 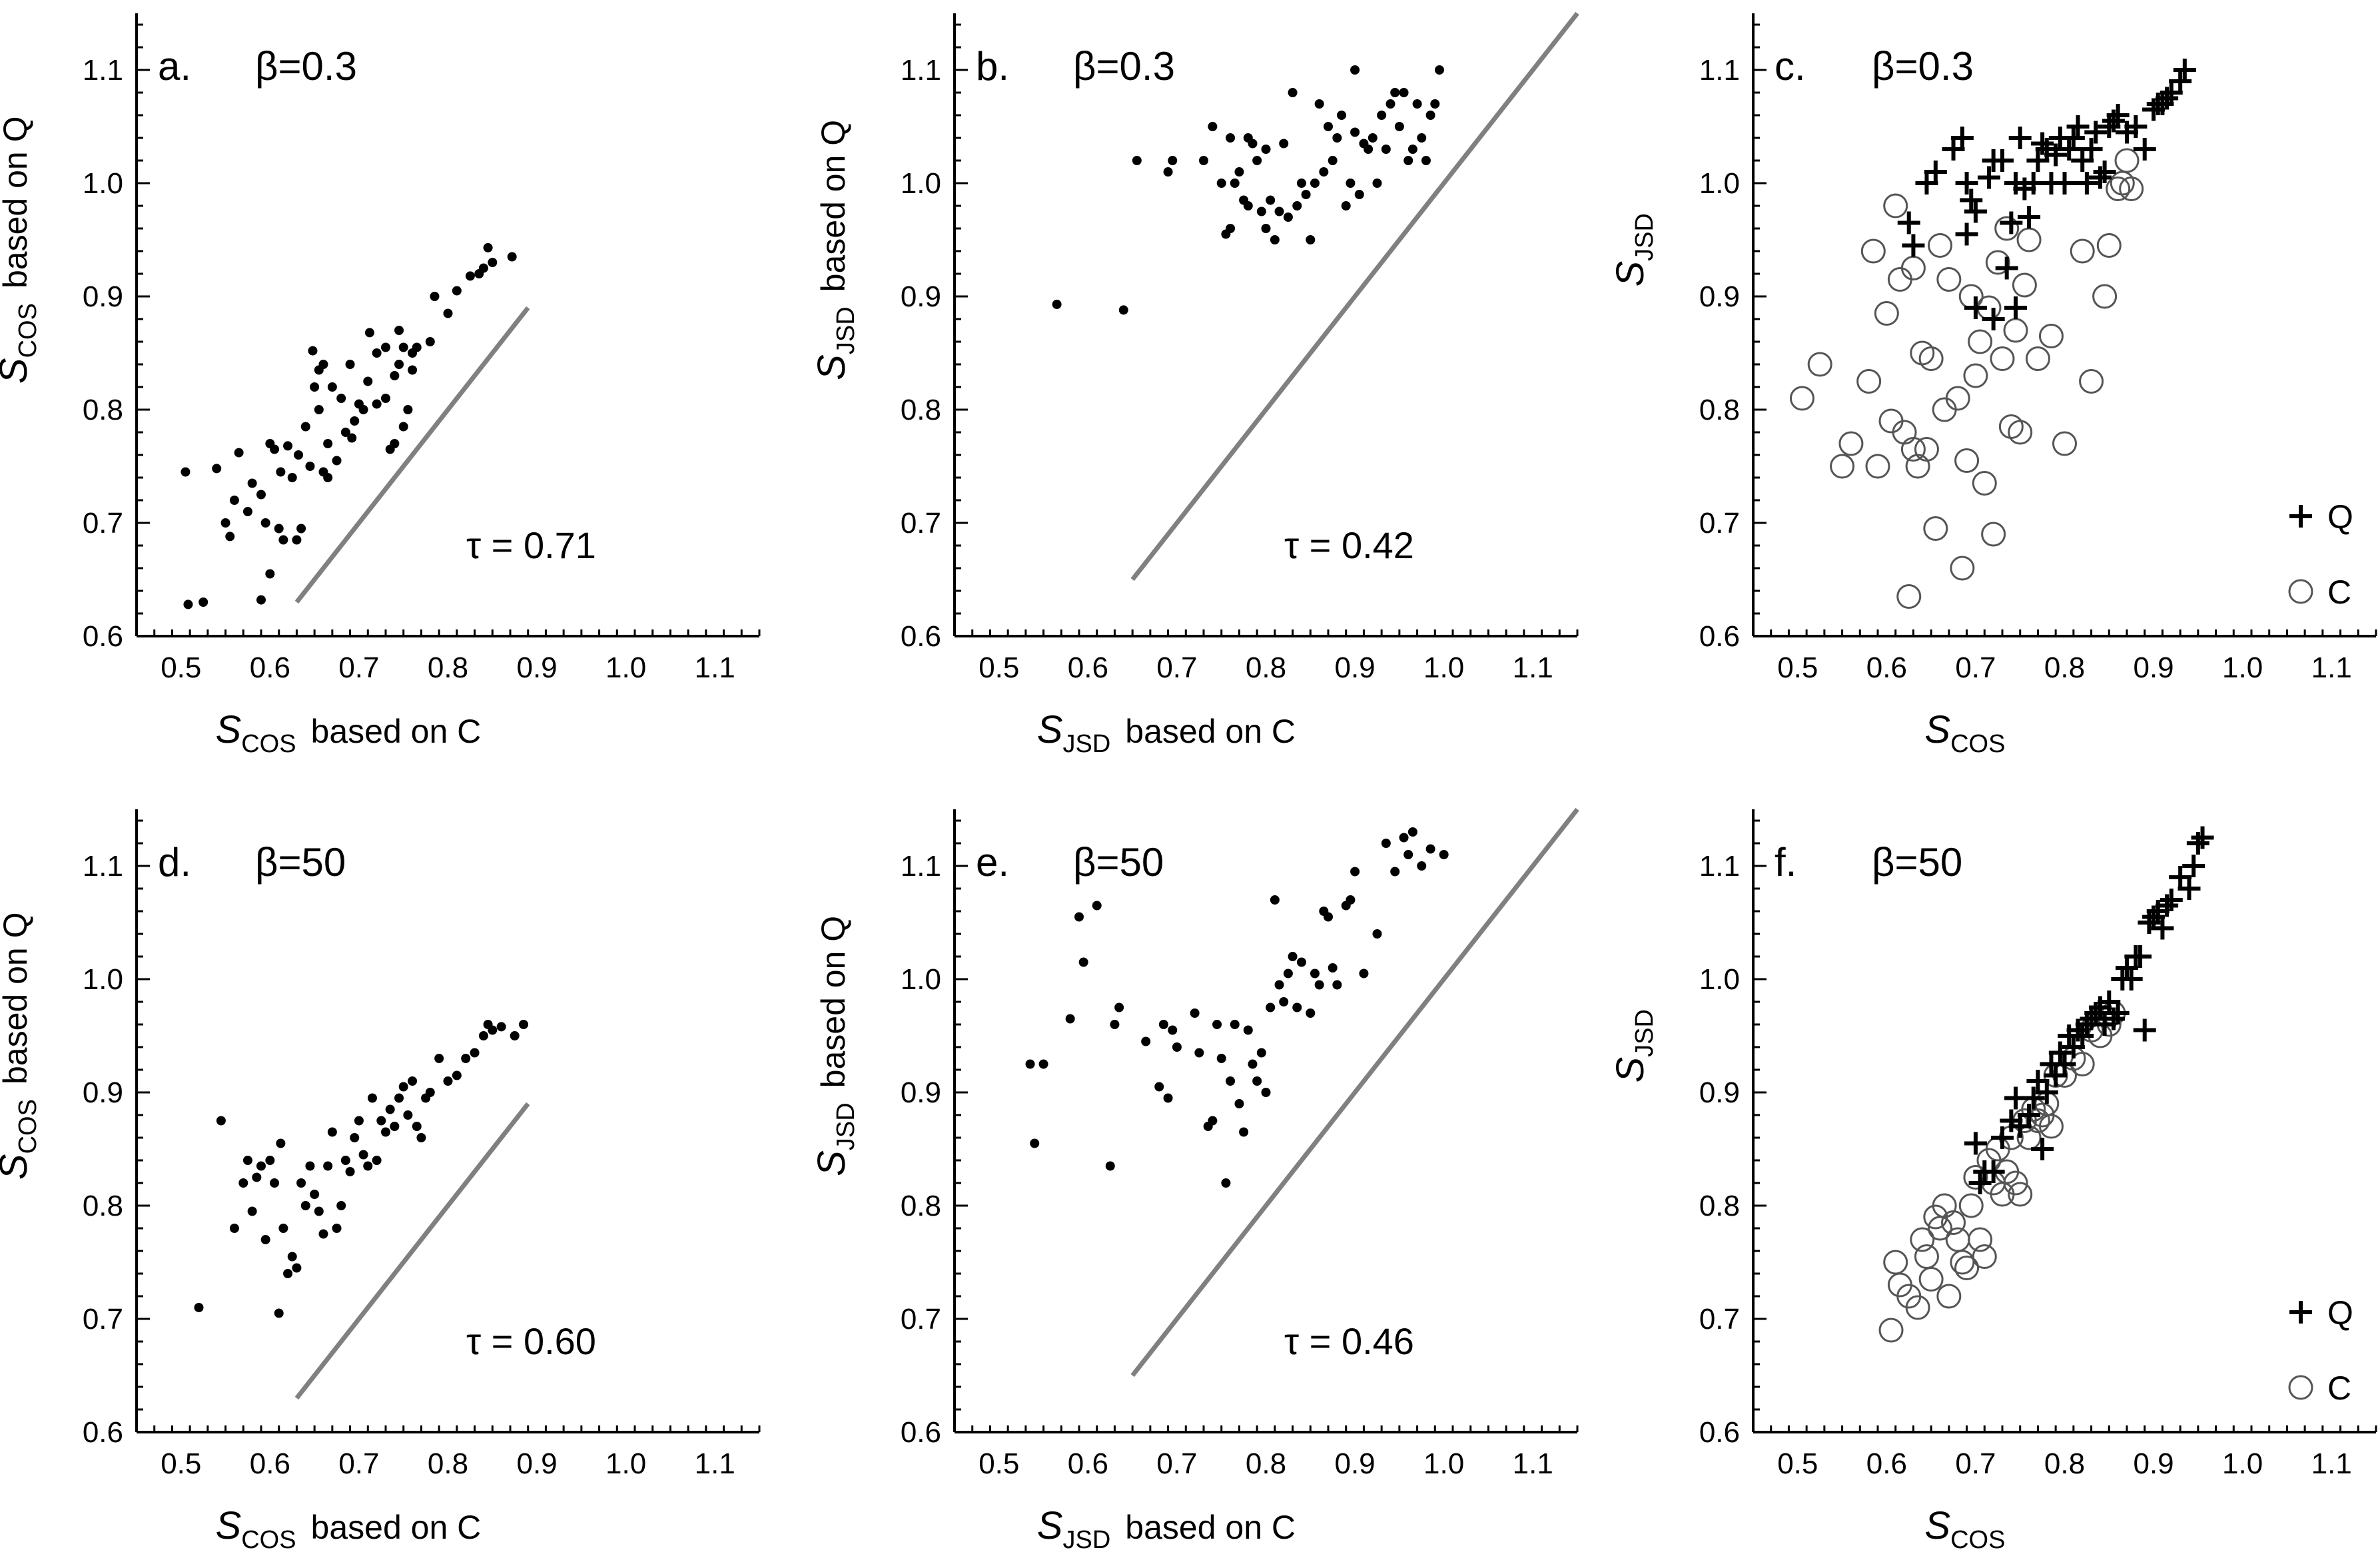 What do you see at coordinates (268, 744) in the screenshot?
I see `x-axis-title-subscript: COS` at bounding box center [268, 744].